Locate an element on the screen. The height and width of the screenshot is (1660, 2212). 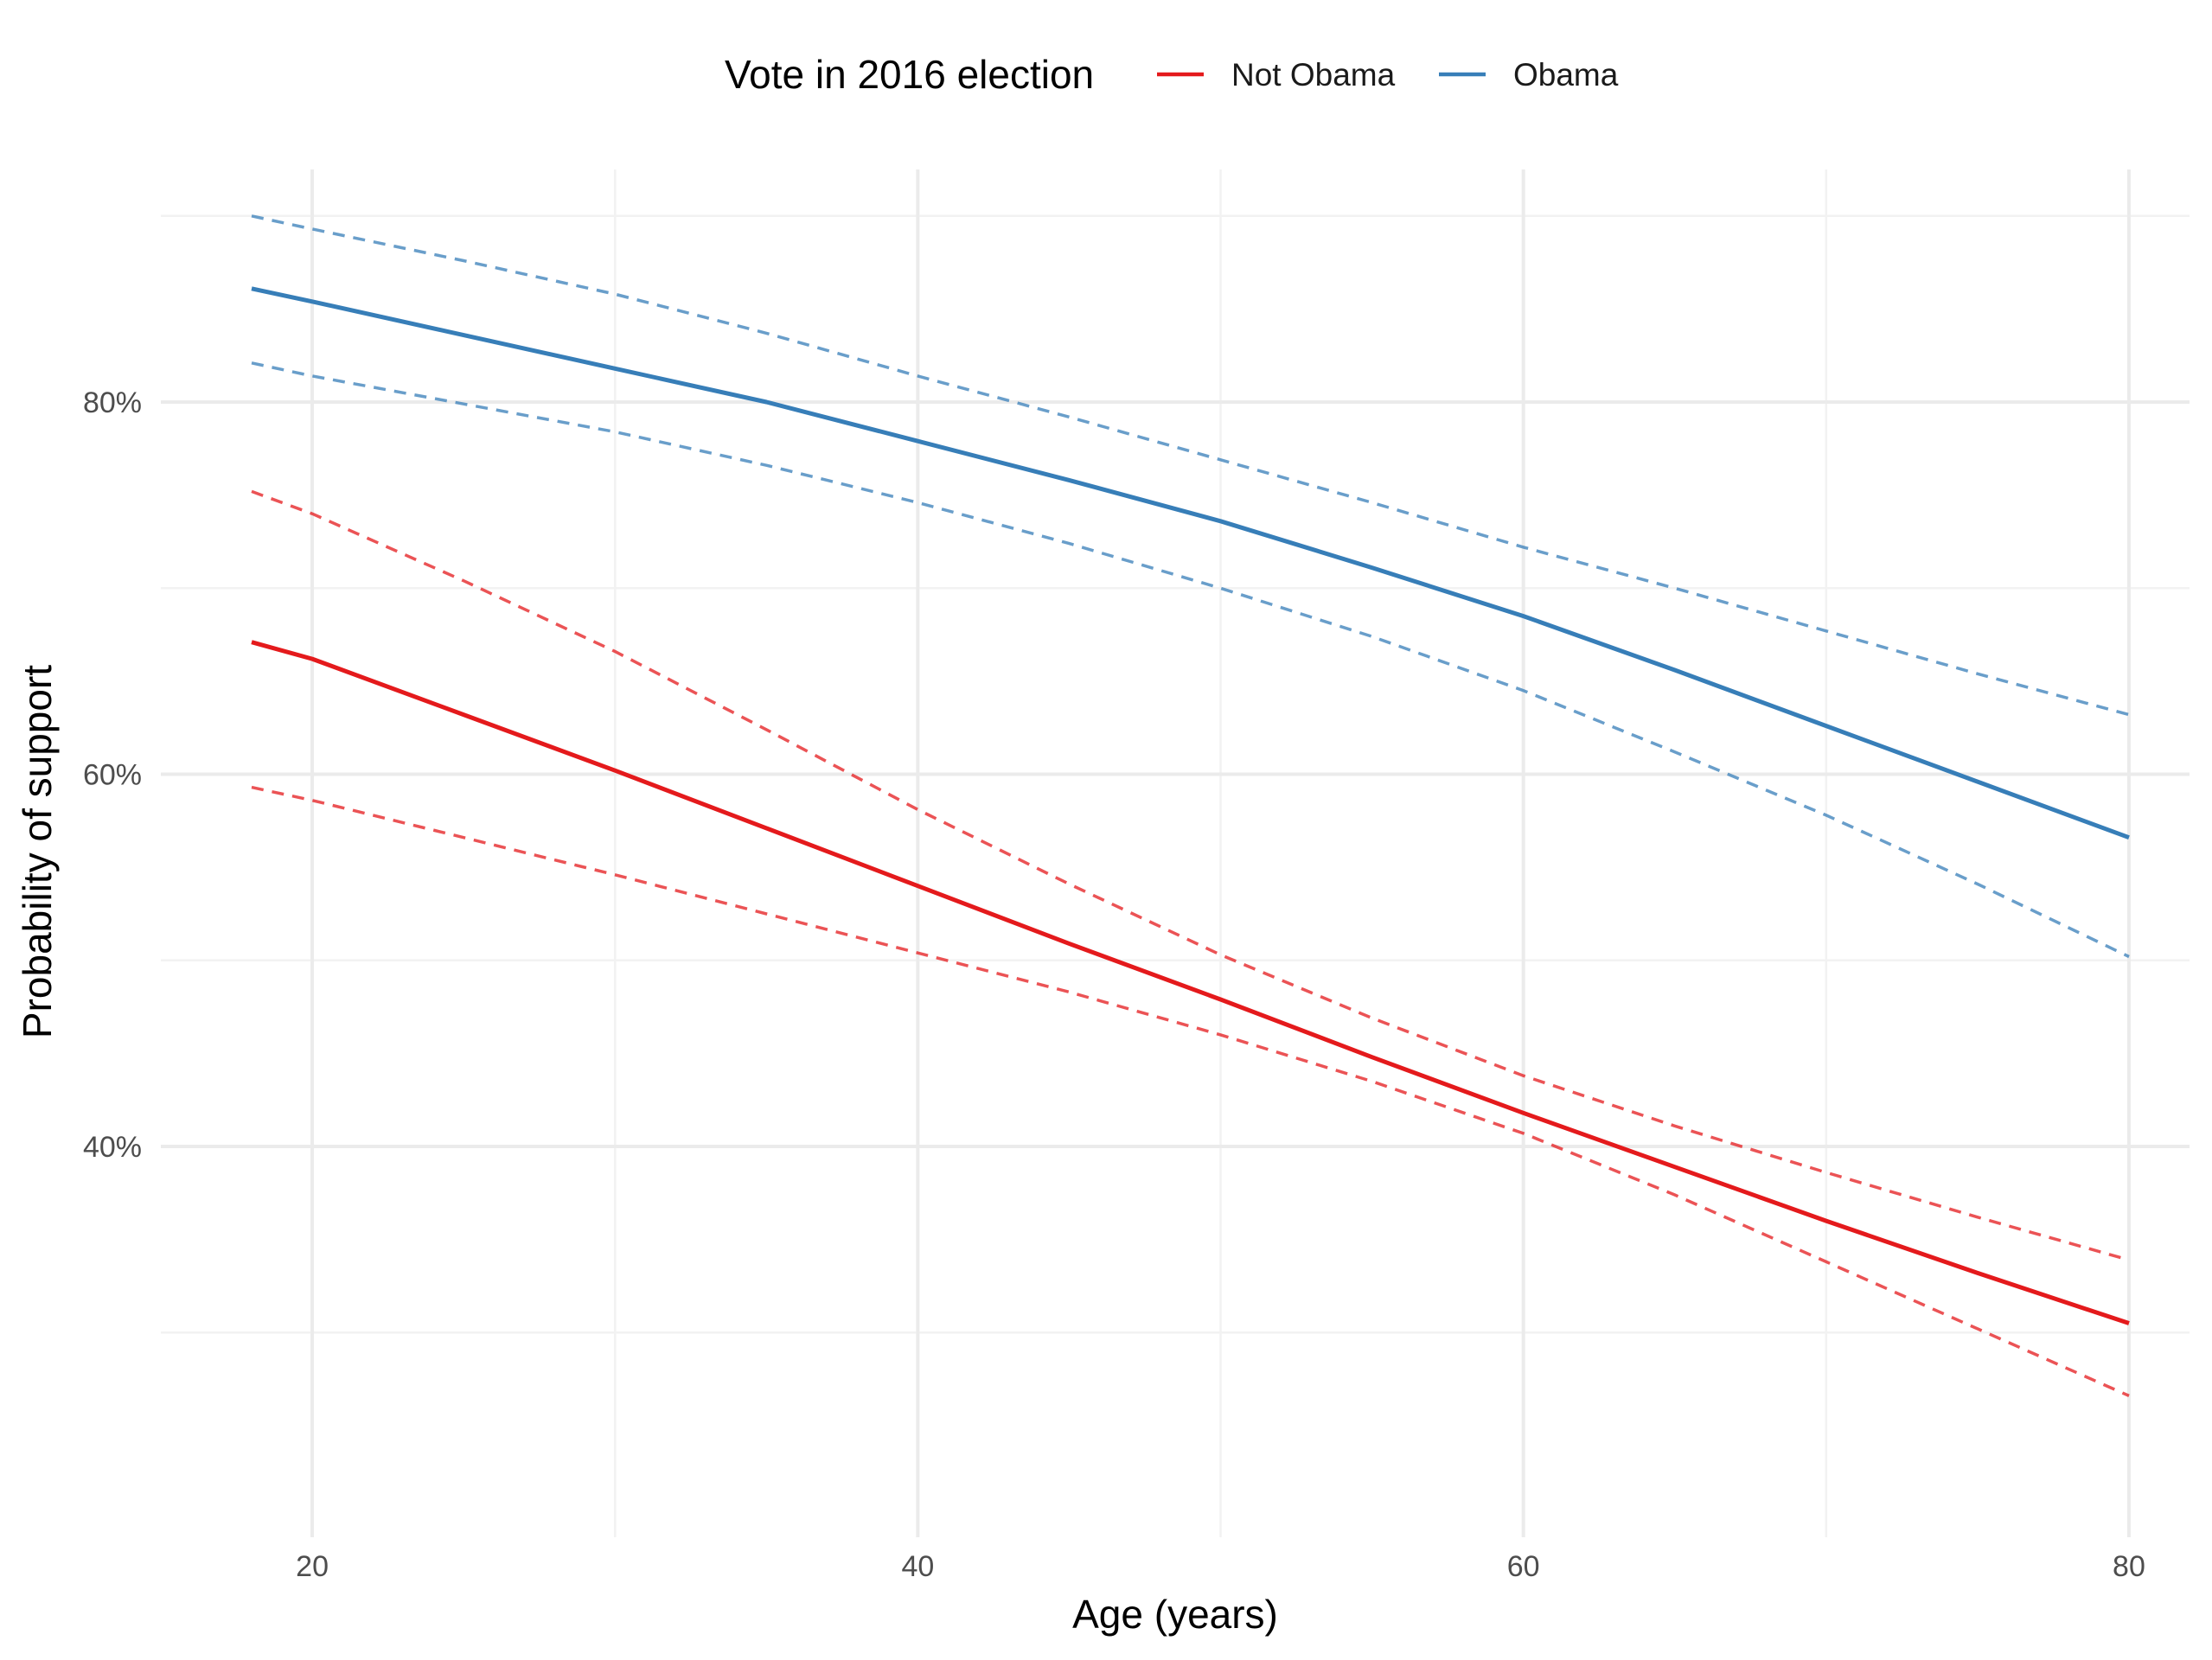
x-axis-title: Age (years) is located at coordinates (1175, 1614).